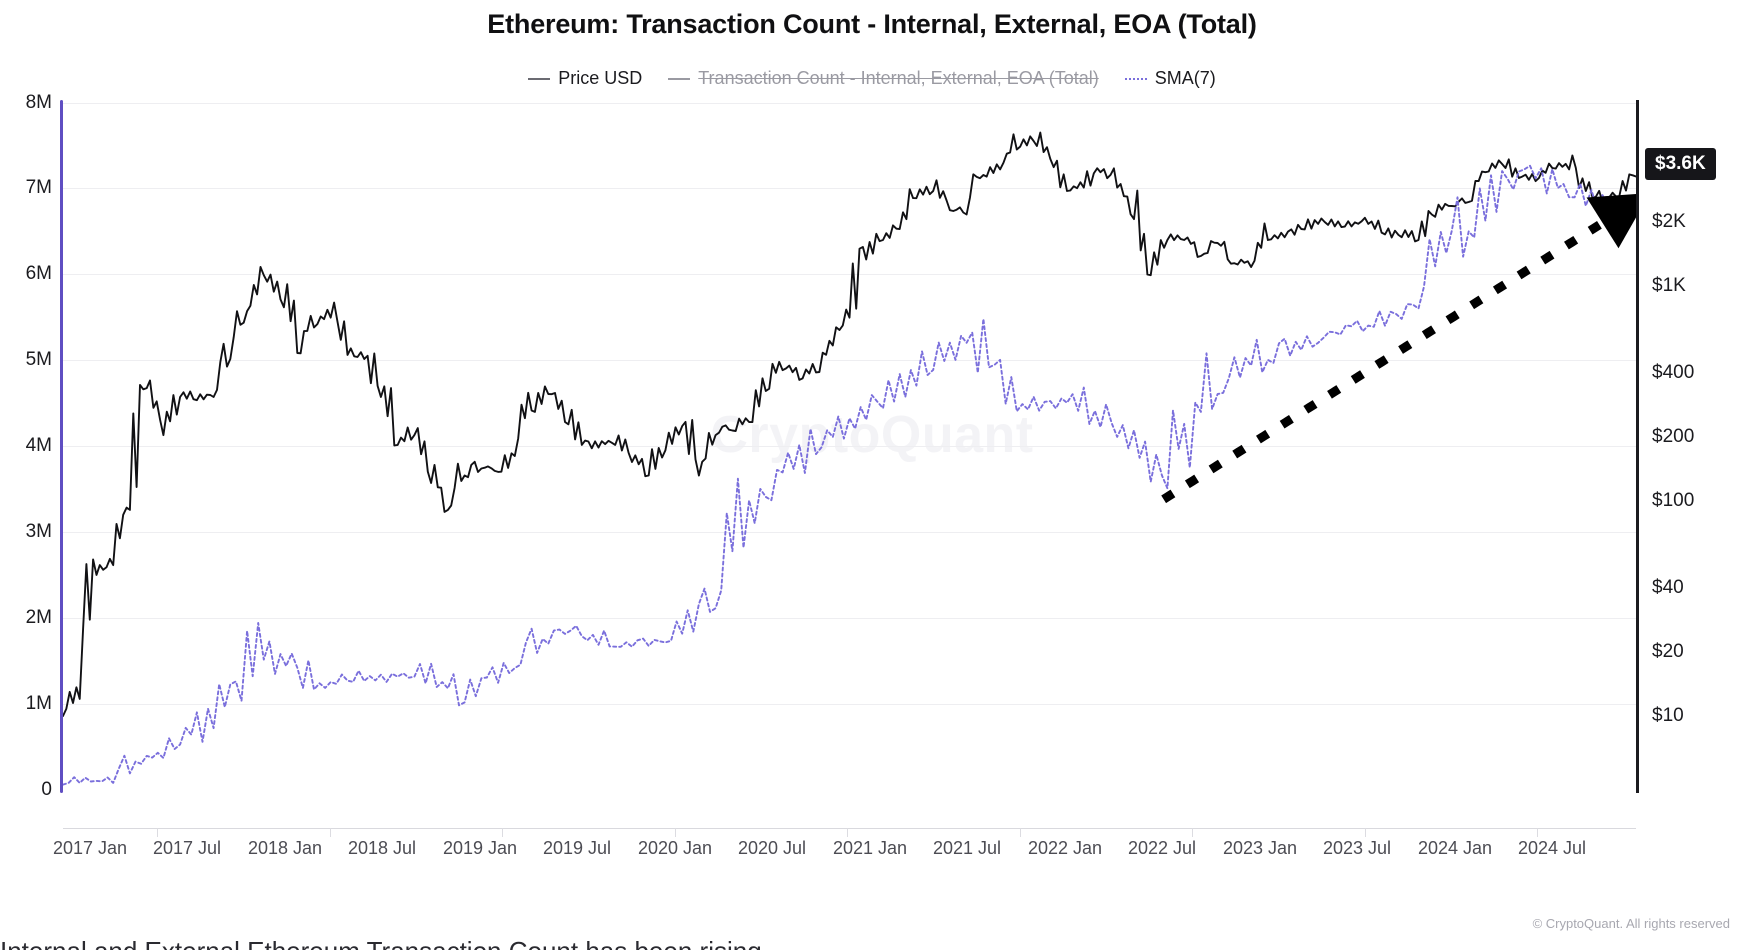  Describe the element at coordinates (38, 531) in the screenshot. I see `y-left-tick-3M: 3M` at that location.